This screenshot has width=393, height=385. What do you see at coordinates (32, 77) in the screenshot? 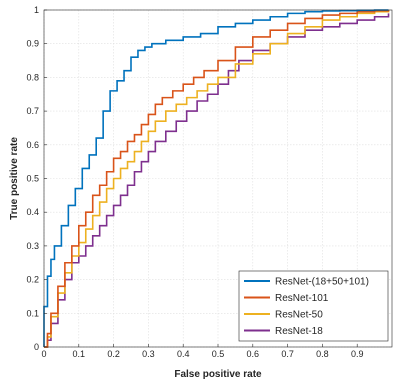
I see `y-tick-label: 0.8` at bounding box center [32, 77].